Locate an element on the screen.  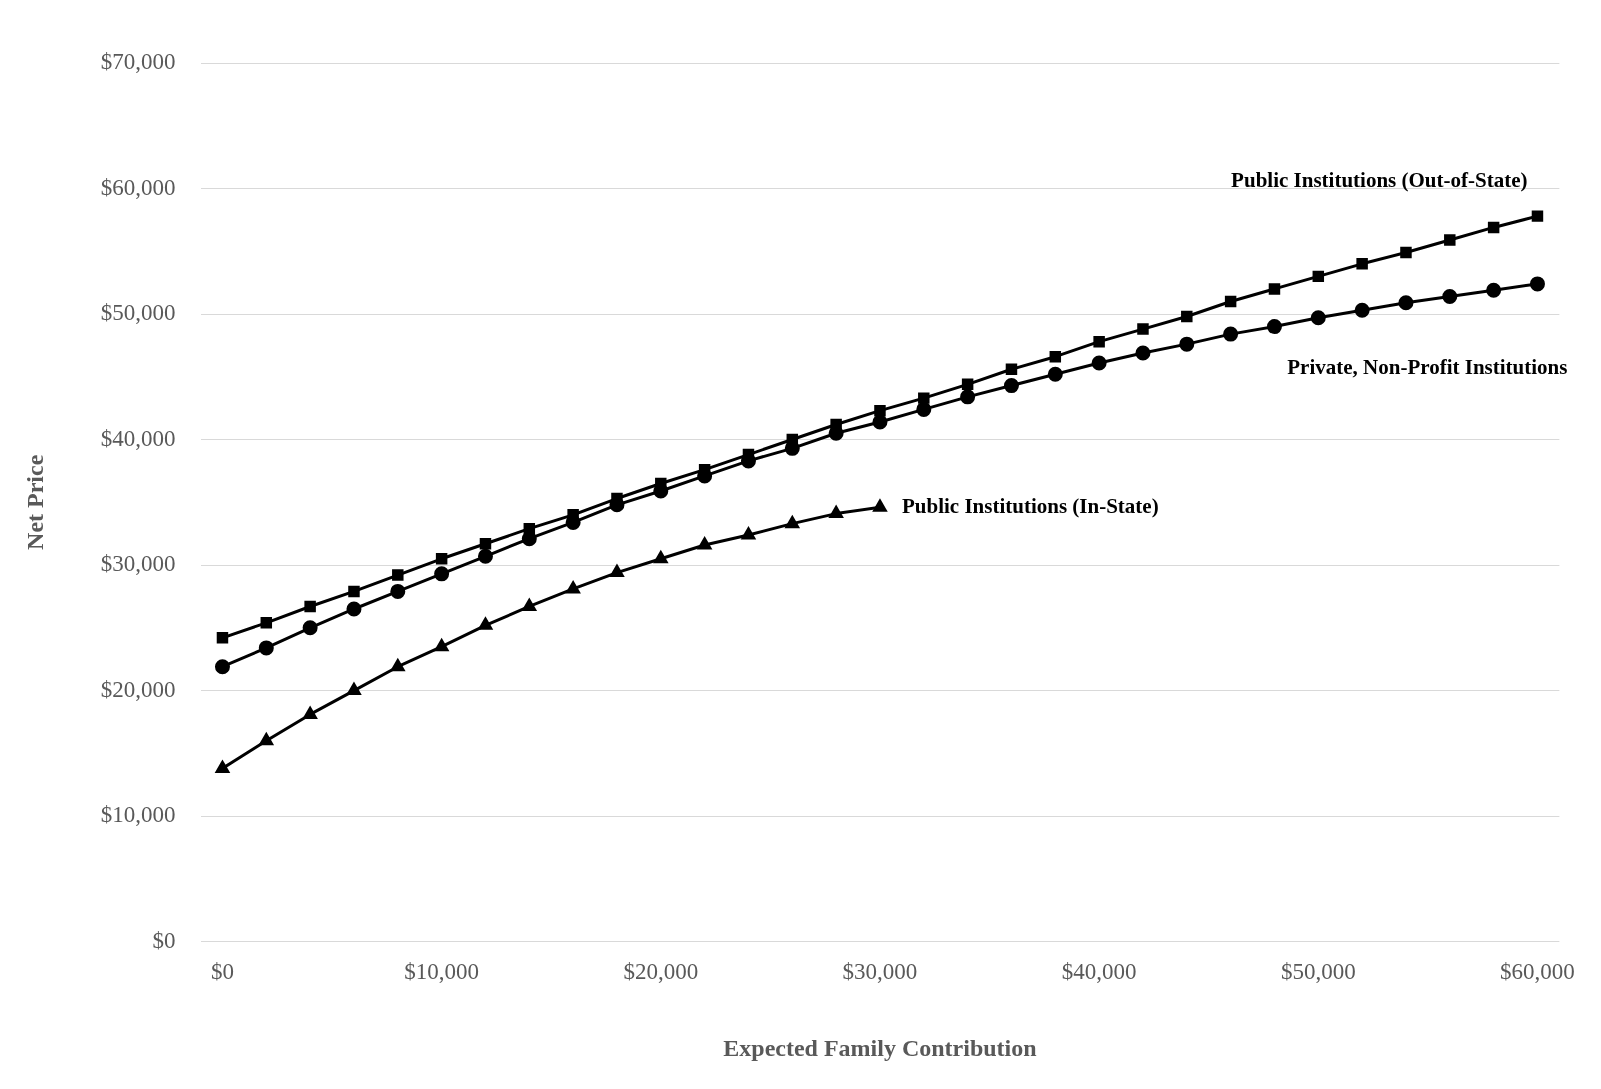
y-tick-label: $70,000 is located at coordinates (138, 62).